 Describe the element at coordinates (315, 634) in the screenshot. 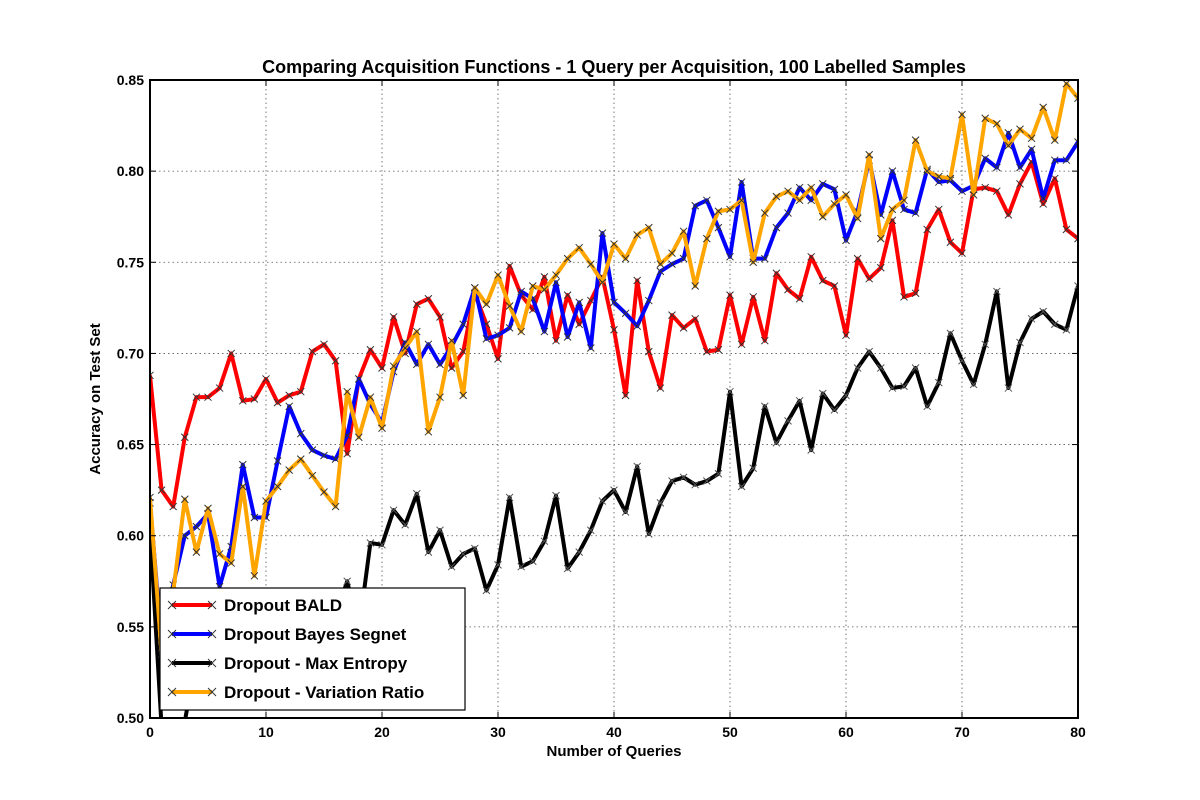

I see `legend-label: Dropout Bayes Segnet` at that location.